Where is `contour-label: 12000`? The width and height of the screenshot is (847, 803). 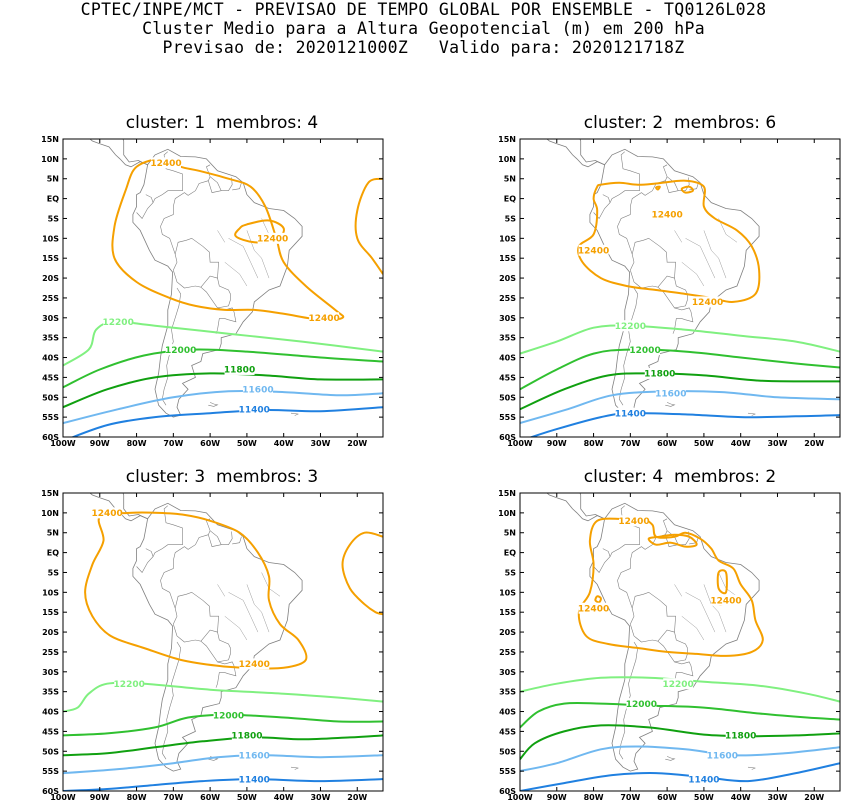
contour-label: 12000 is located at coordinates (641, 705).